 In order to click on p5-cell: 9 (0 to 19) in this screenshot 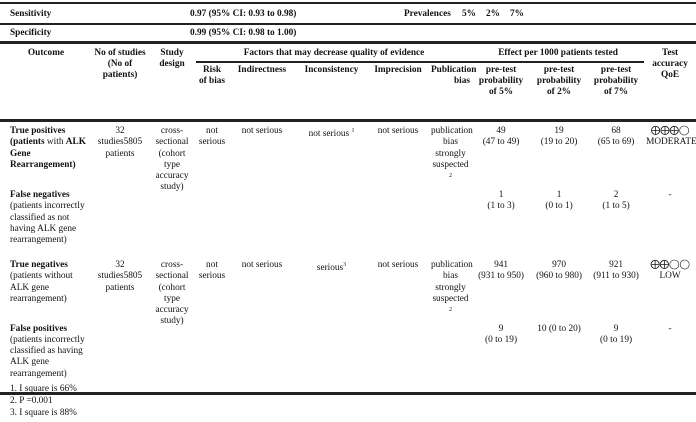, I will do `click(501, 334)`.